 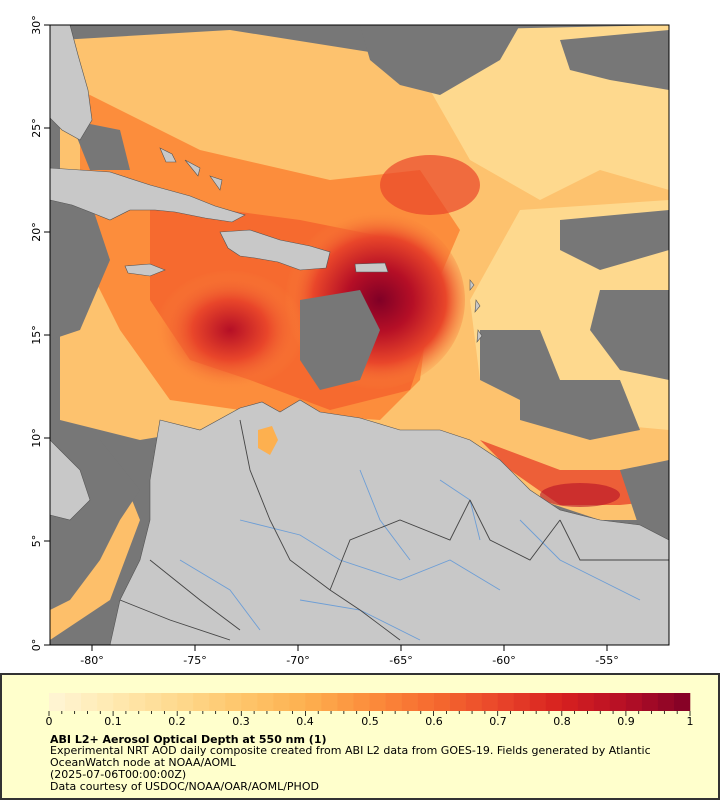 I want to click on lon-label-60: -60°, so click(x=503, y=660).